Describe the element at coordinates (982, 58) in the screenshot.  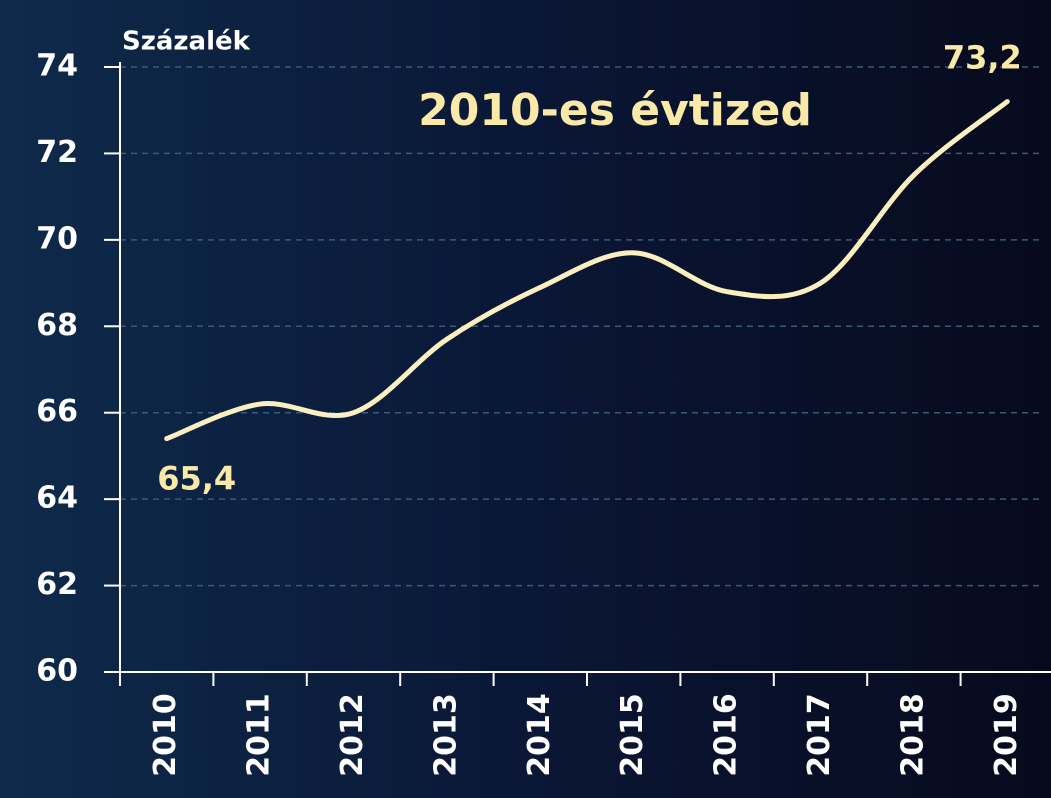
I see `data-label: 73,2` at that location.